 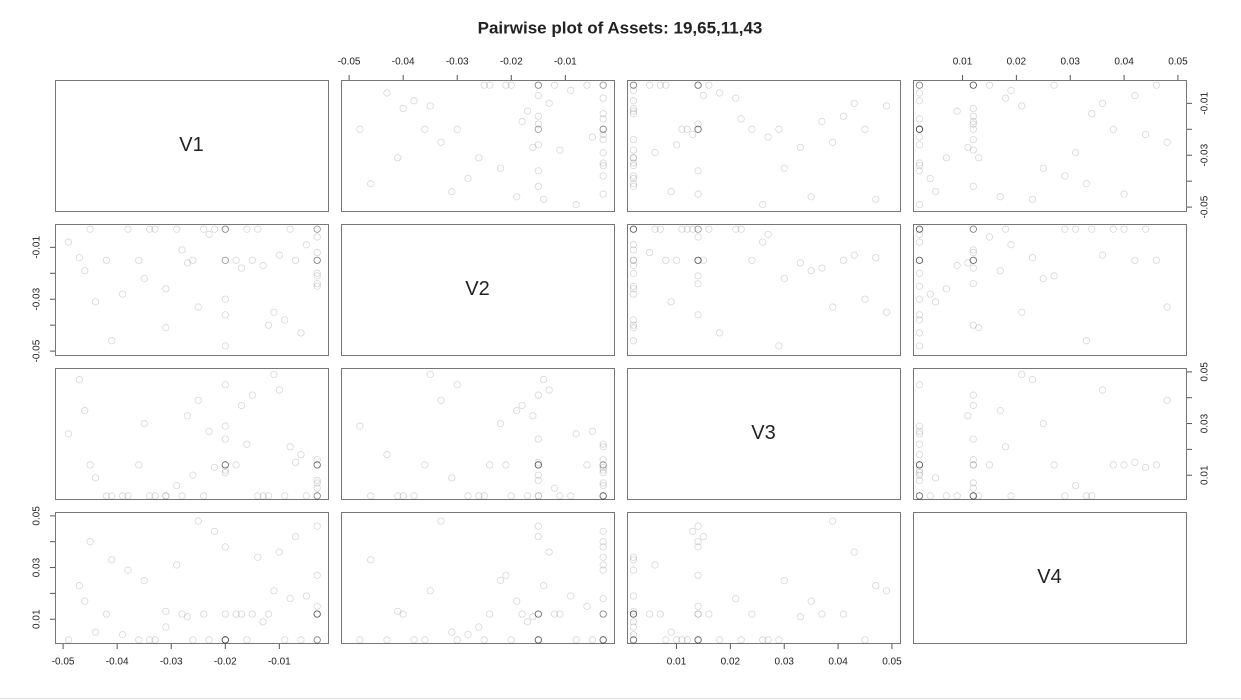 What do you see at coordinates (1124, 62) in the screenshot?
I see `x-tick-label: 0.04` at bounding box center [1124, 62].